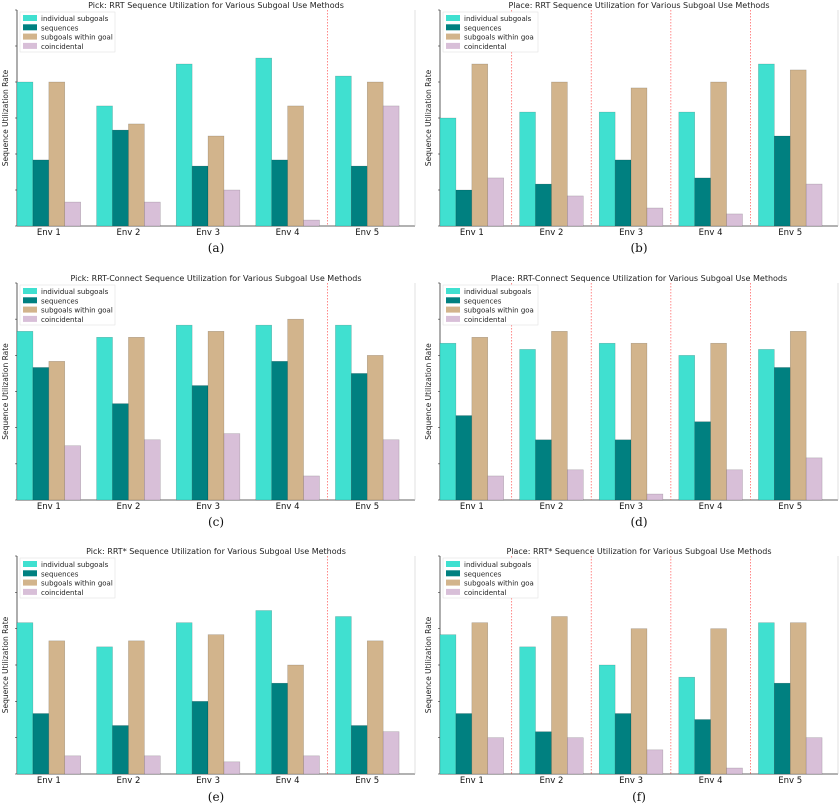  Describe the element at coordinates (631, 233) in the screenshot. I see `x-tick-label: Env 3` at that location.